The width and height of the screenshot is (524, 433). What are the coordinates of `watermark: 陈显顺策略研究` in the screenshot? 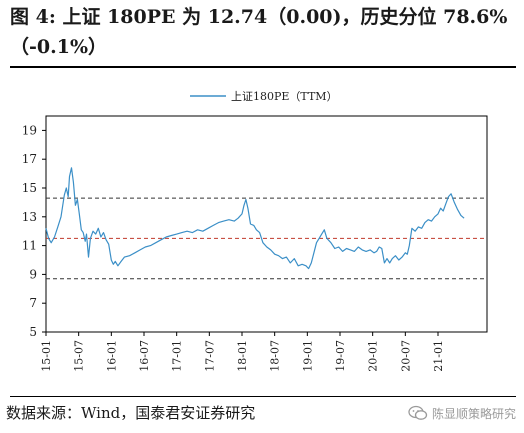 It's located at (462, 413).